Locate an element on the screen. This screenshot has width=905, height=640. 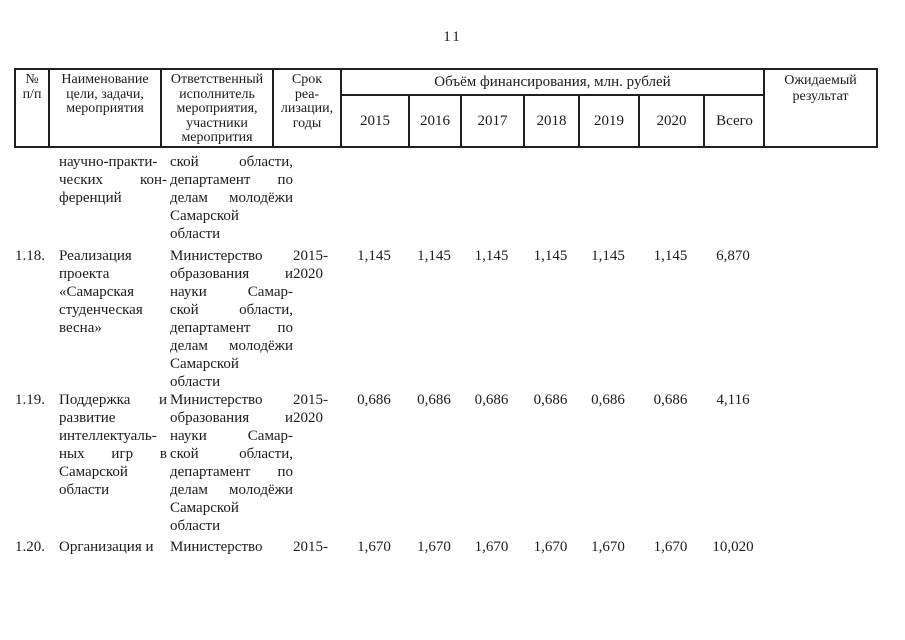
header-year-2017: 2017 is located at coordinates (493, 121).